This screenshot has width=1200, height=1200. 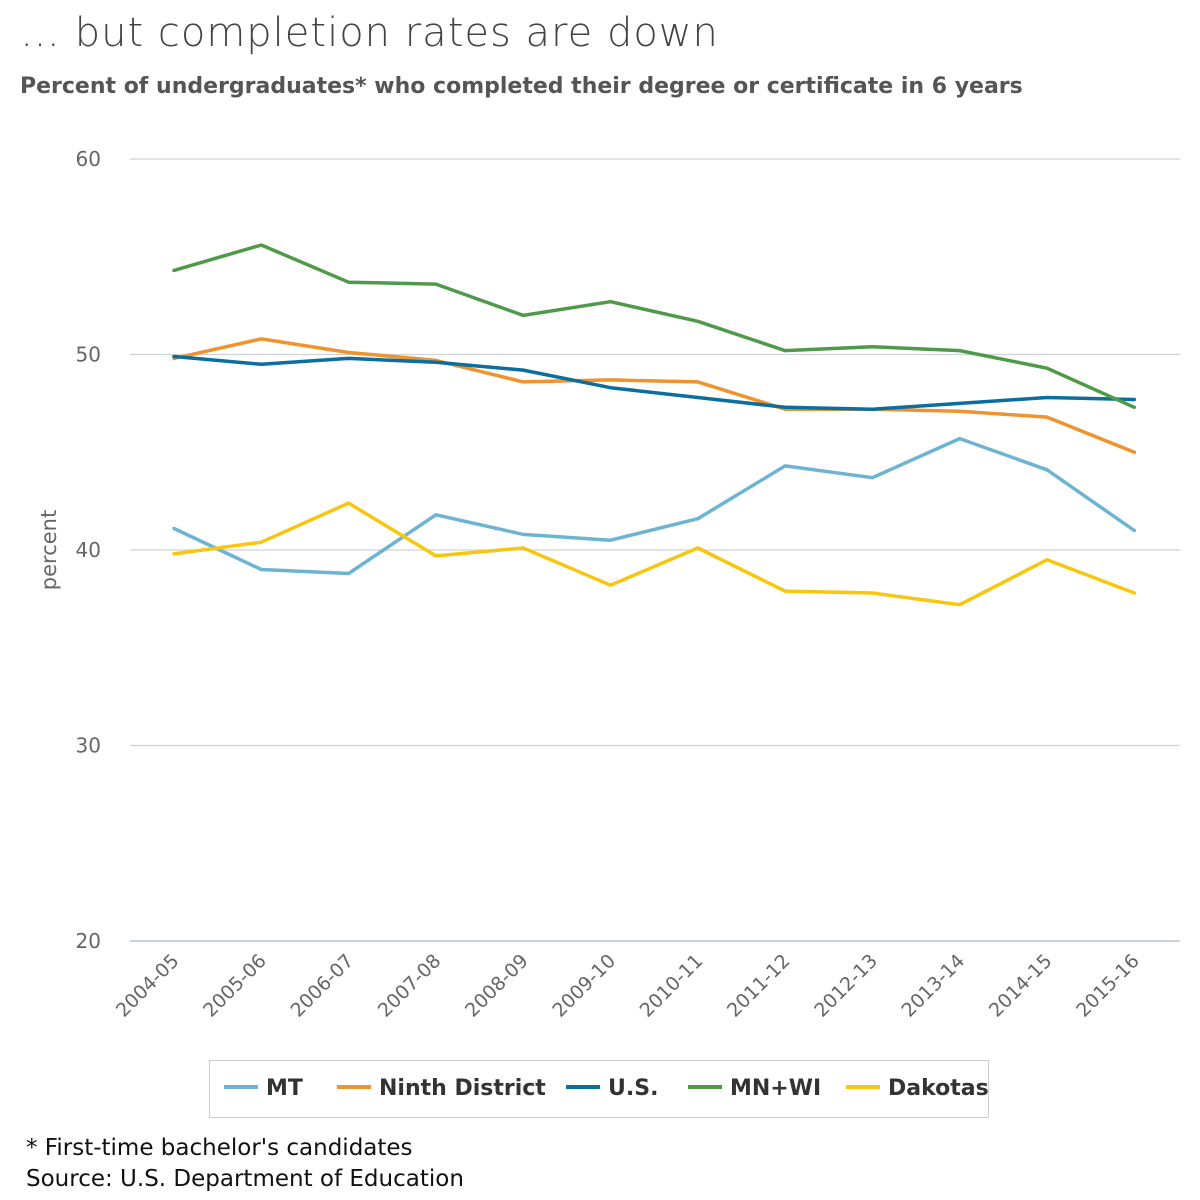 I want to click on x-tick-label: 2004-05, so click(x=148, y=986).